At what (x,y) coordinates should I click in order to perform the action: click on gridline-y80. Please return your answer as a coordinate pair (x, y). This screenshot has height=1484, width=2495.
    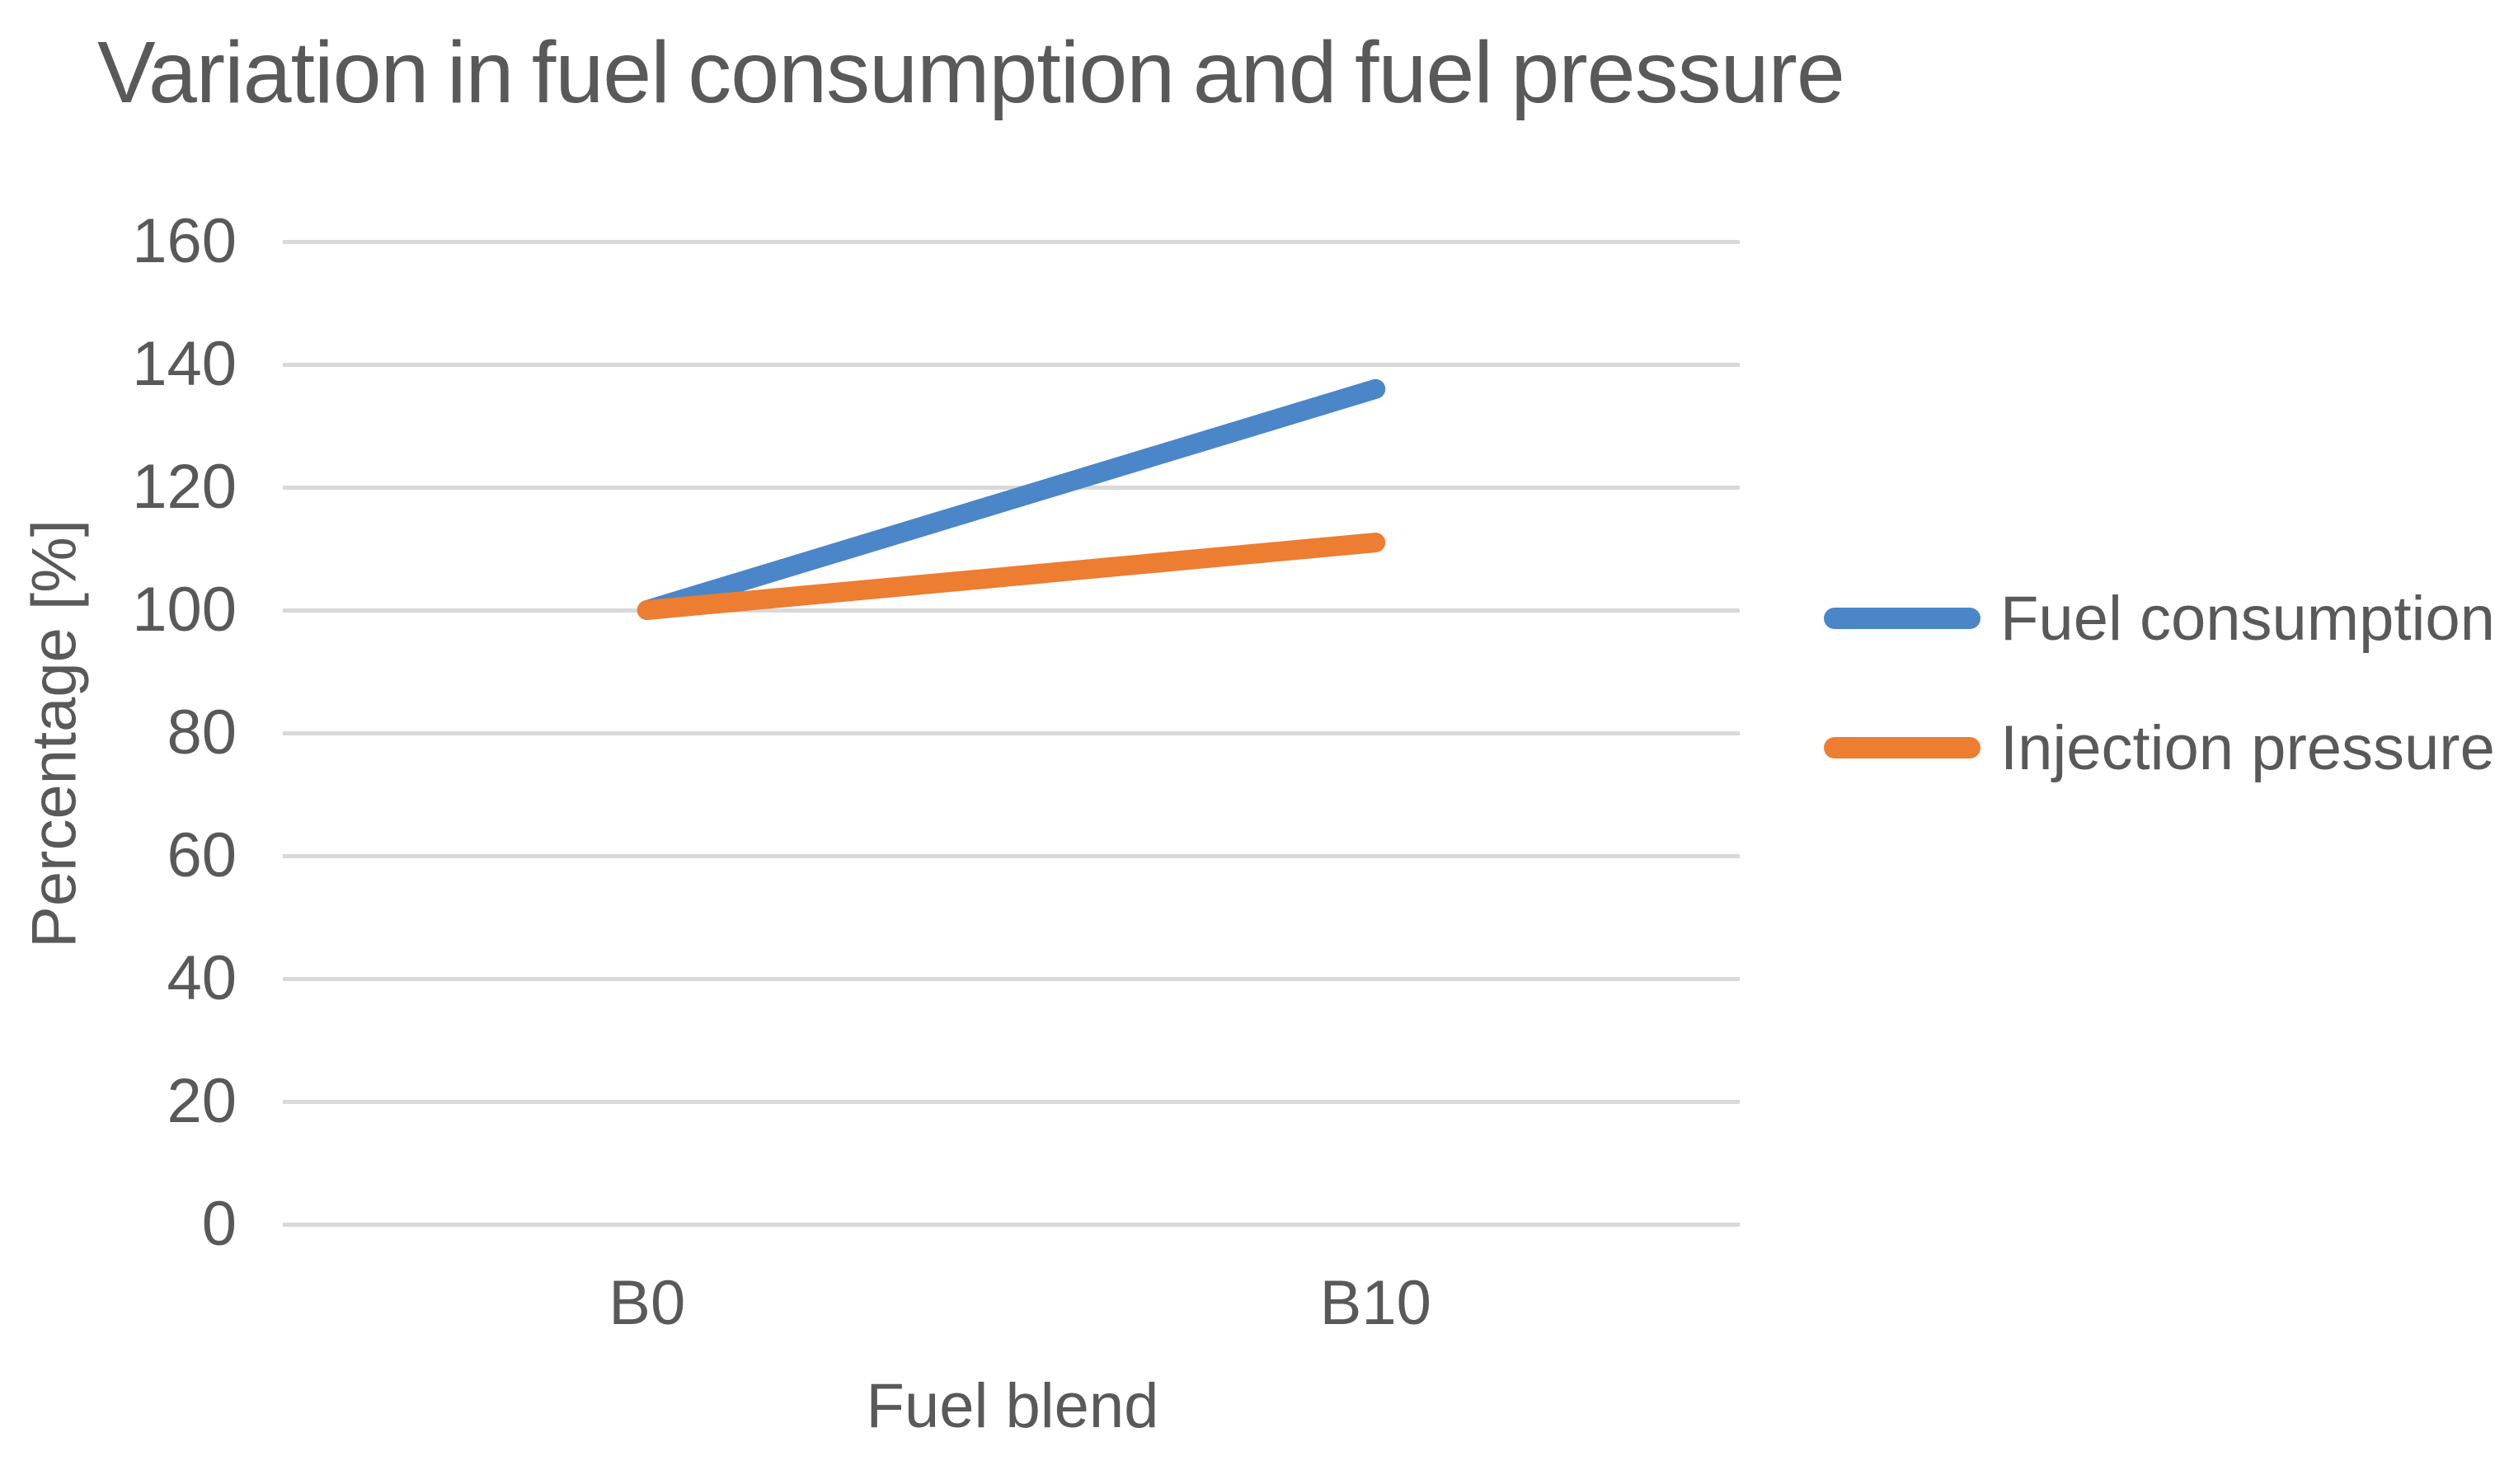
    Looking at the image, I should click on (1011, 732).